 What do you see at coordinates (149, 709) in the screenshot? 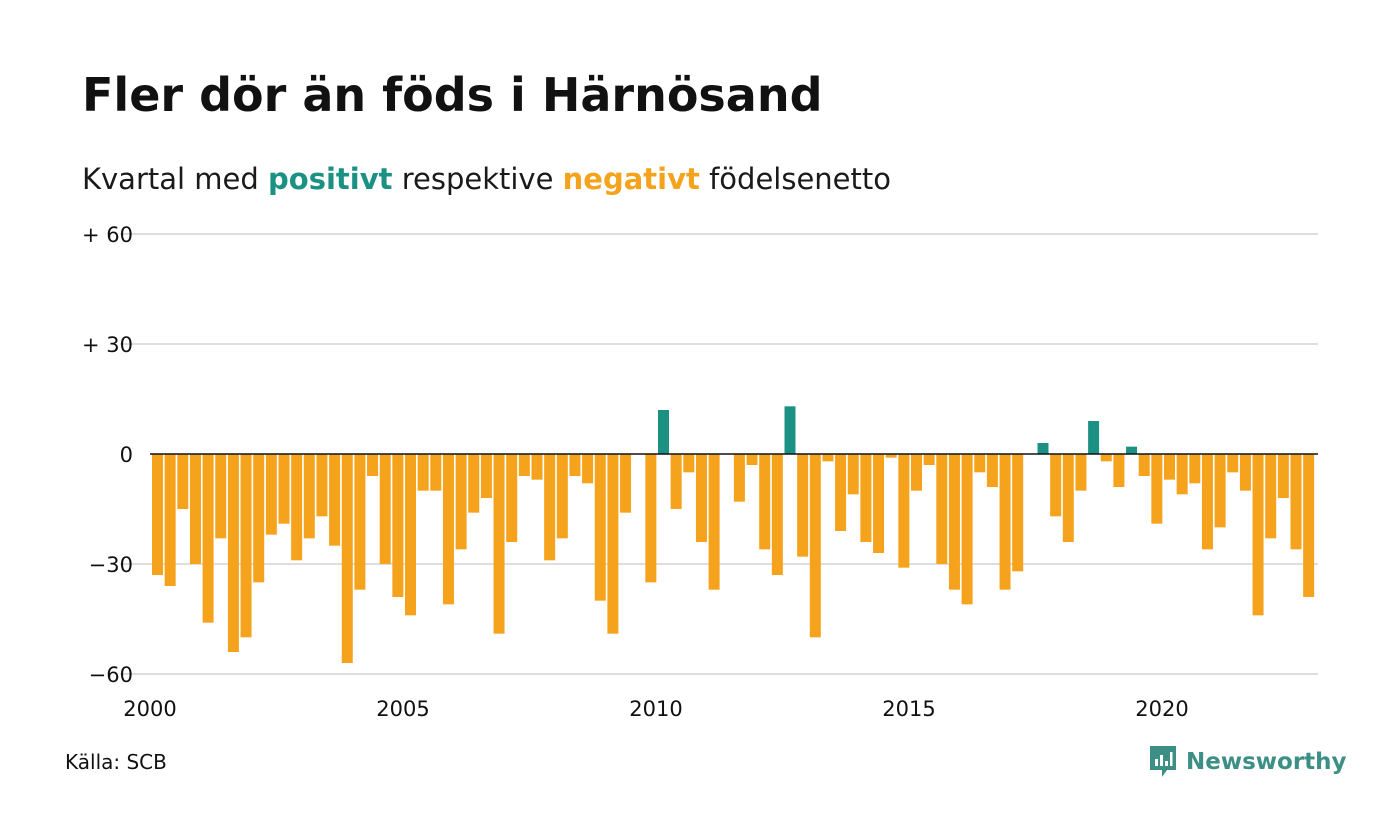
I see `x-tick-label: 2000` at bounding box center [149, 709].